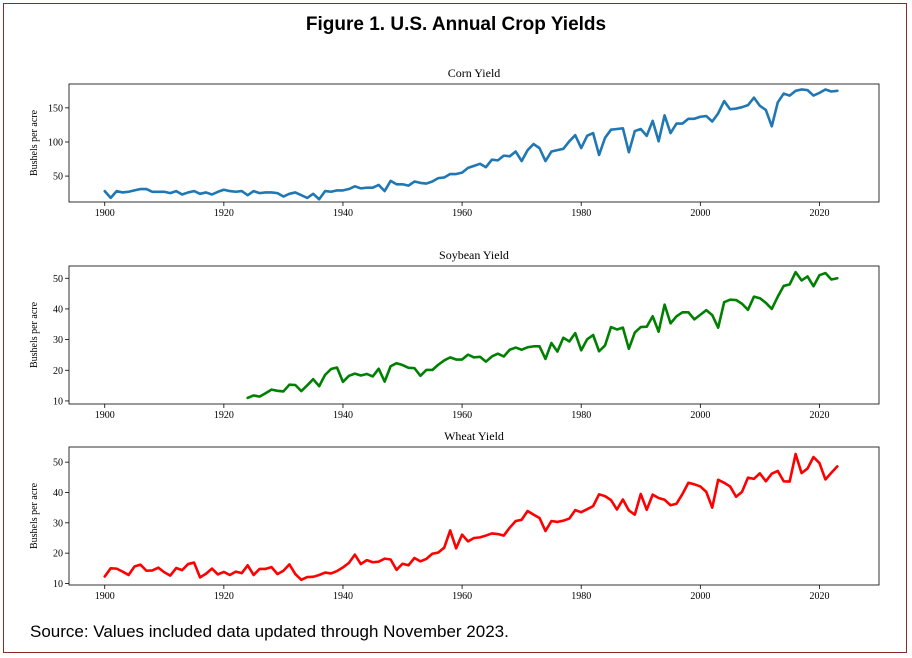 The width and height of the screenshot is (912, 658). I want to click on soybean-y-tick-label: 10, so click(58, 401).